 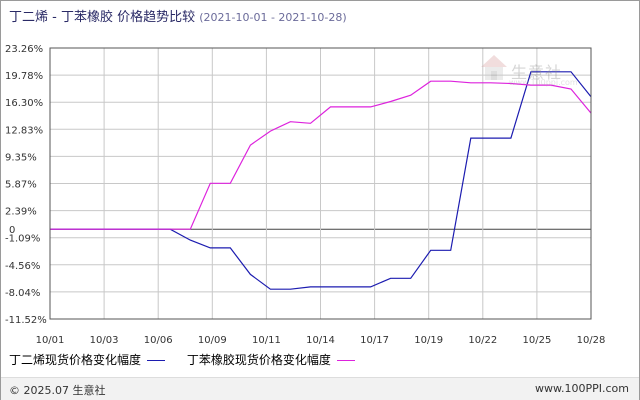 I want to click on y-tick-label: 23.26%, so click(x=24, y=49).